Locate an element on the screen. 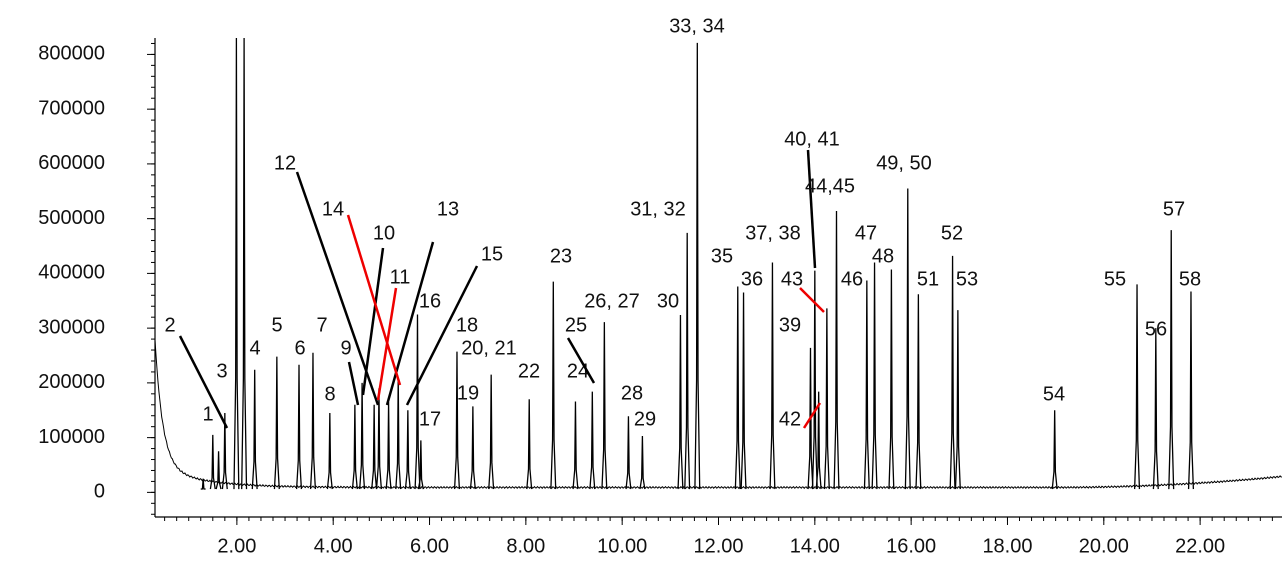 Image resolution: width=1282 pixels, height=574 pixels. peak-label: 11 is located at coordinates (400, 277).